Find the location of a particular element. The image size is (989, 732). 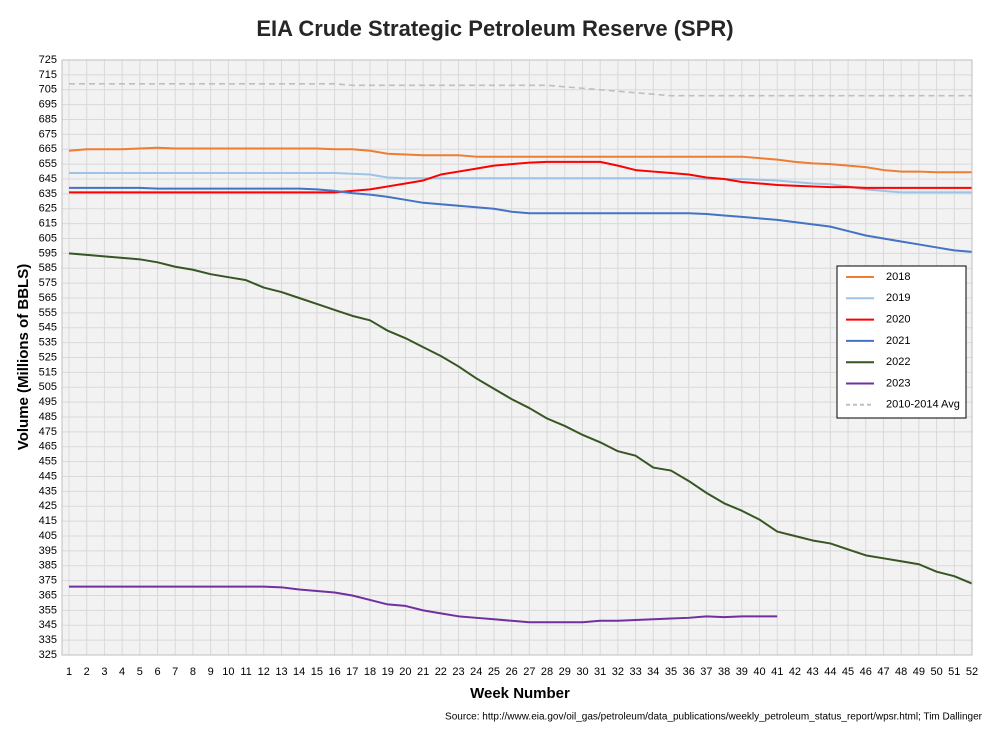

y-tick-label: 335 is located at coordinates (48, 640).